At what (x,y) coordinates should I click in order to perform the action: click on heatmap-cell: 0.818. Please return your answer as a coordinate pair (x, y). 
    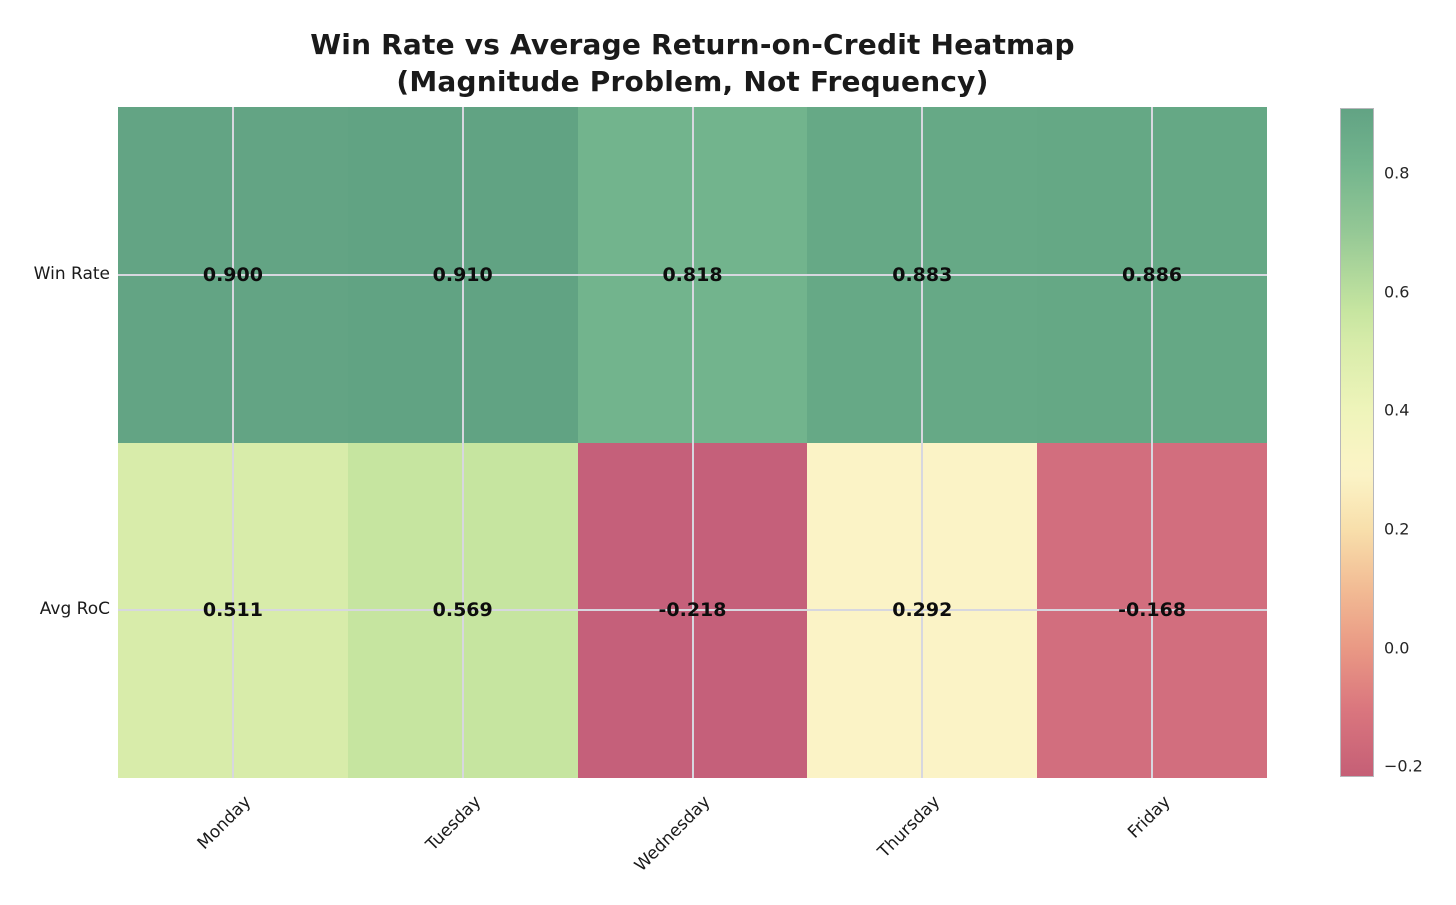
    Looking at the image, I should click on (692, 275).